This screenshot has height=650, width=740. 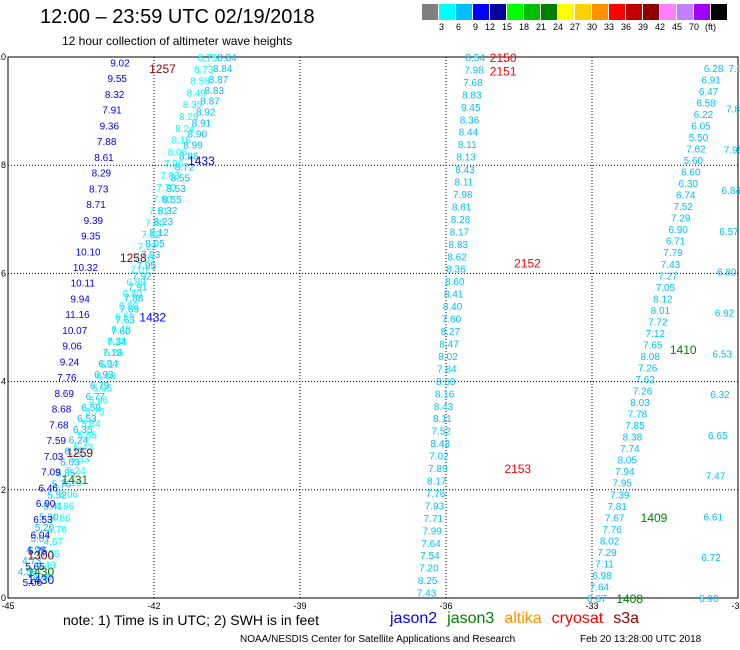 What do you see at coordinates (110, 365) in the screenshot?
I see `wave-height-label: 6.17` at bounding box center [110, 365].